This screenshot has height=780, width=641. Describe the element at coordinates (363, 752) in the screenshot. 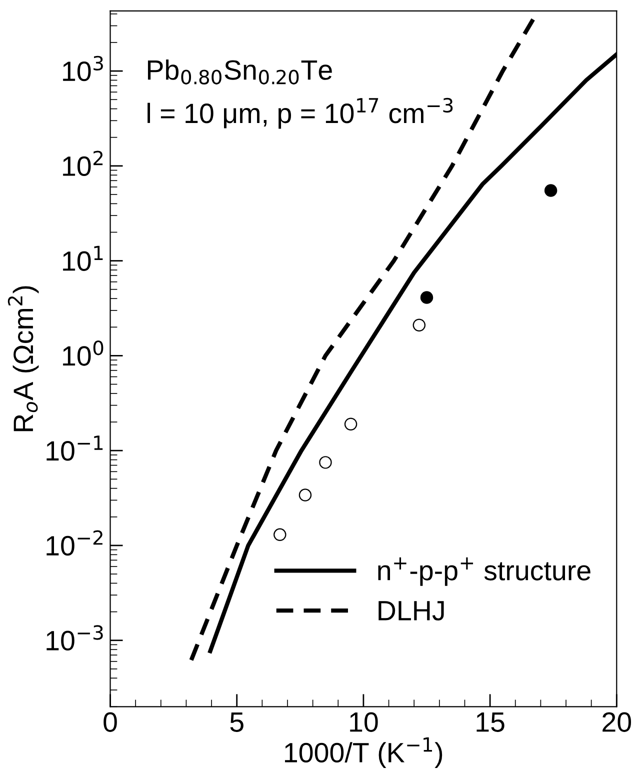

I see `x-axis-title: 1000/T (K$^{−1}$)` at that location.